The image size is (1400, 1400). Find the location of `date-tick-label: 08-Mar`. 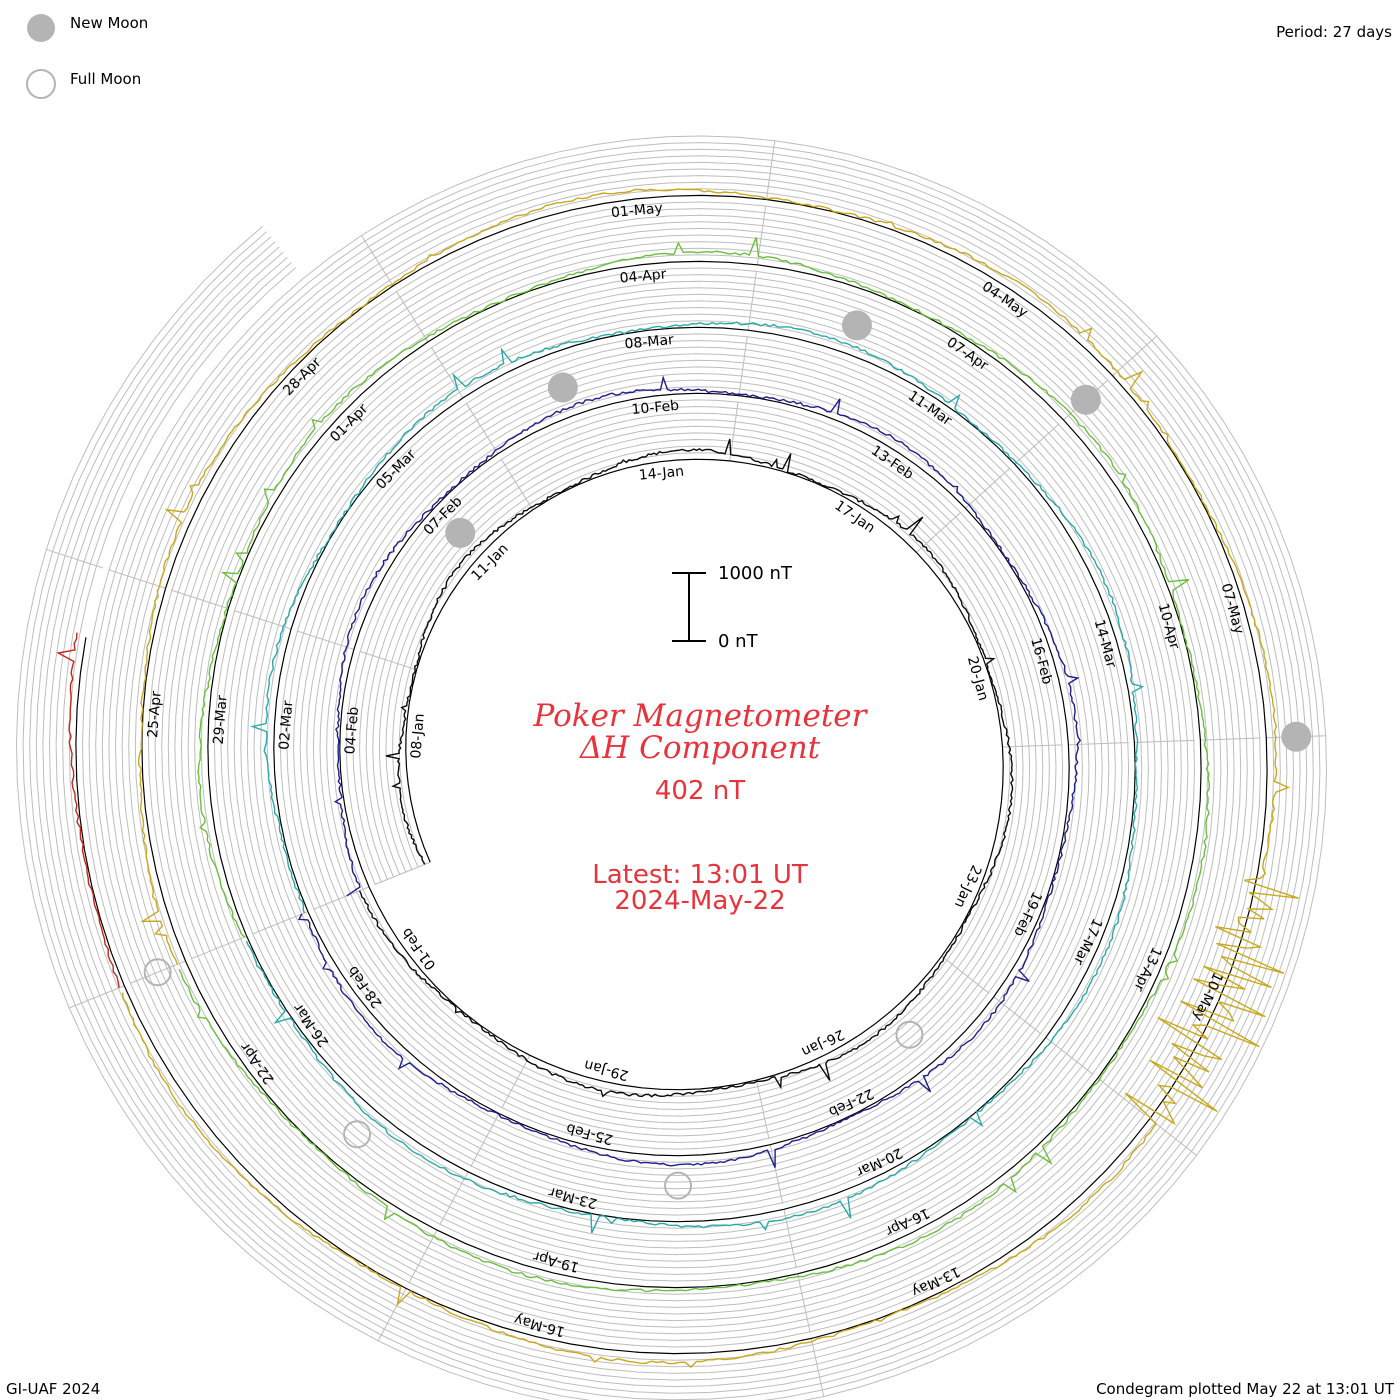

date-tick-label: 08-Mar is located at coordinates (649, 342).